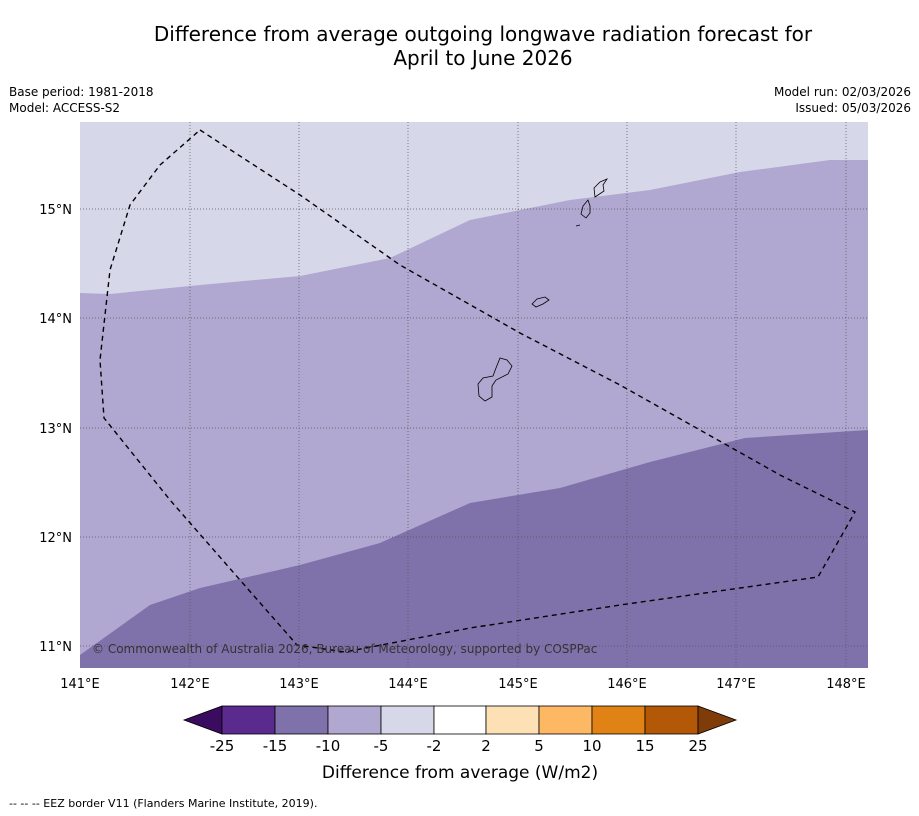 This screenshot has width=919, height=816. Describe the element at coordinates (540, 302) in the screenshot. I see `island-rota` at that location.